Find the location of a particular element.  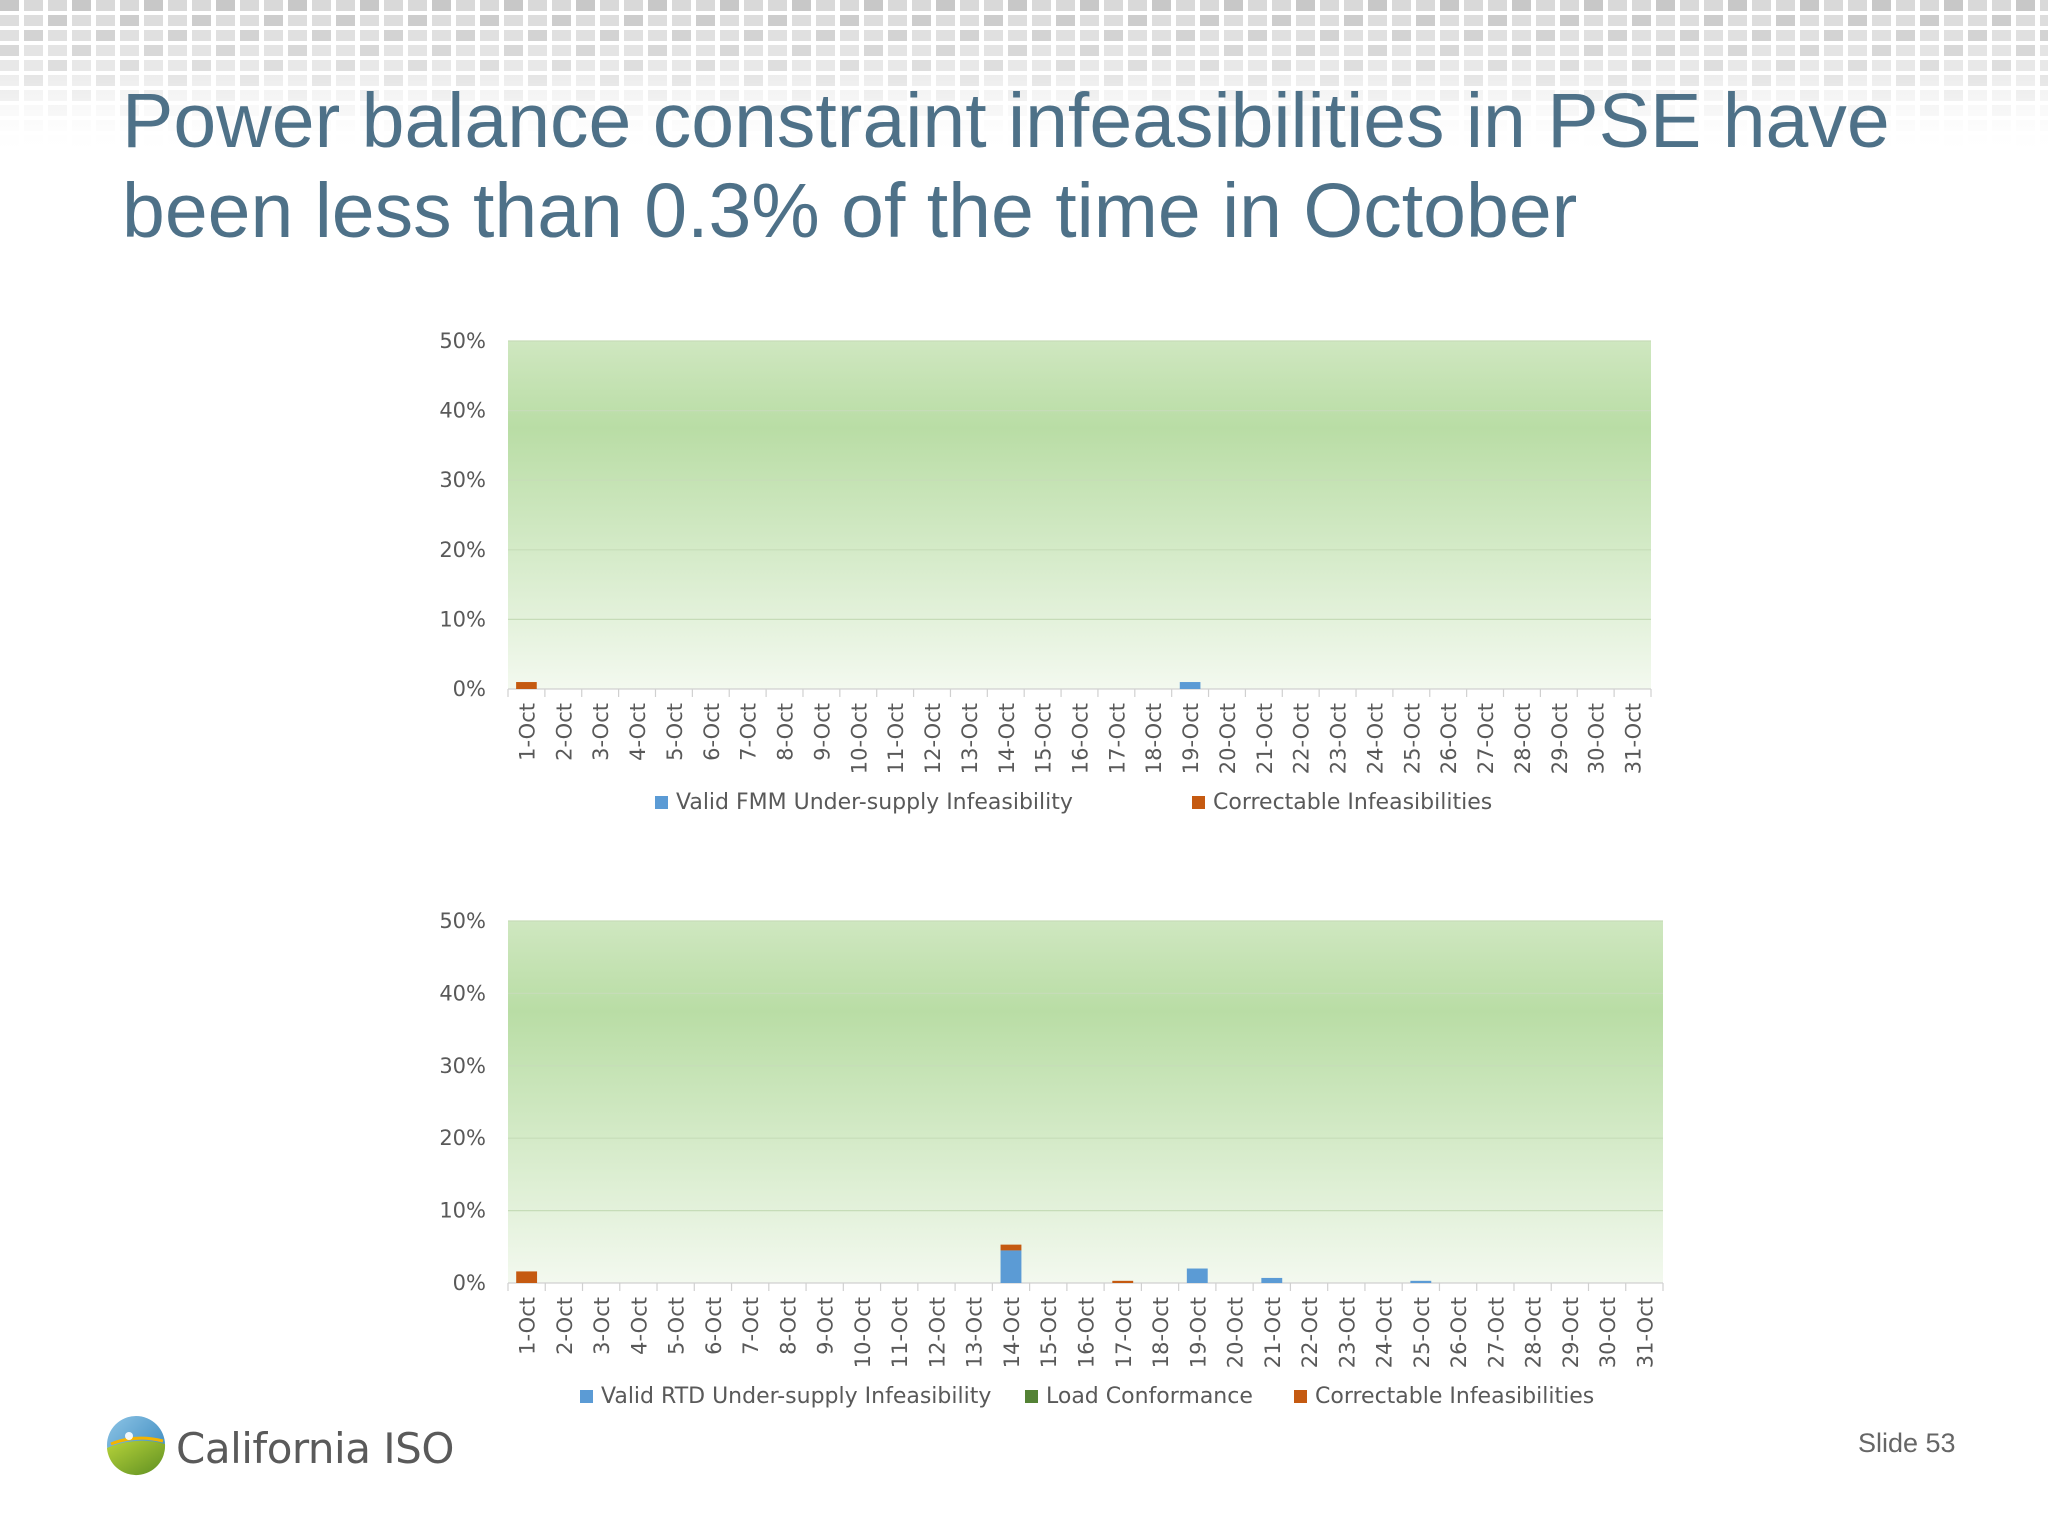

x-tick-label: 15-Oct is located at coordinates (1044, 738).